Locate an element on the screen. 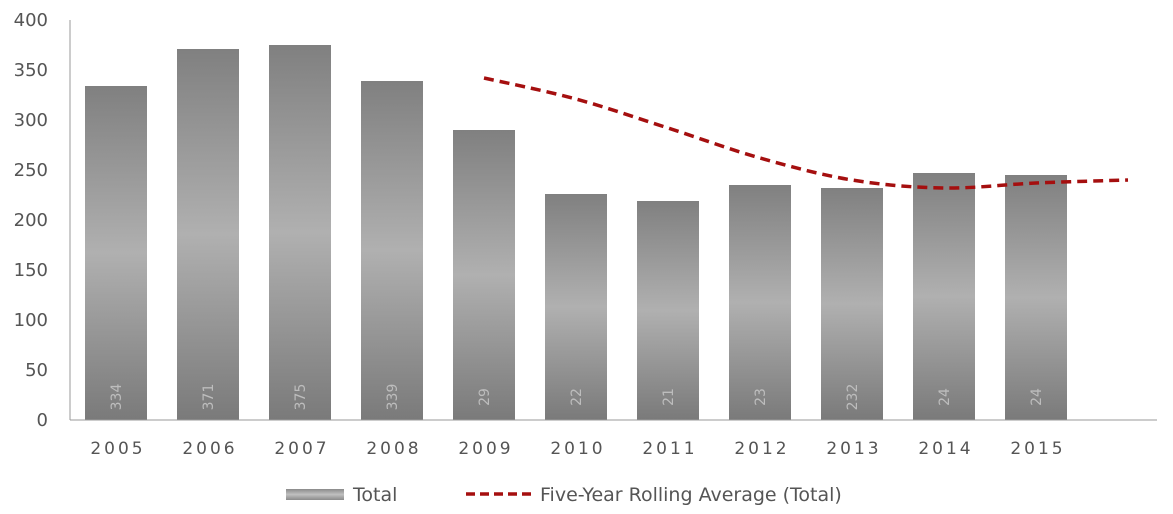 The width and height of the screenshot is (1173, 514). legend: Total Five-Year Rolling Average (Total) is located at coordinates (564, 495).